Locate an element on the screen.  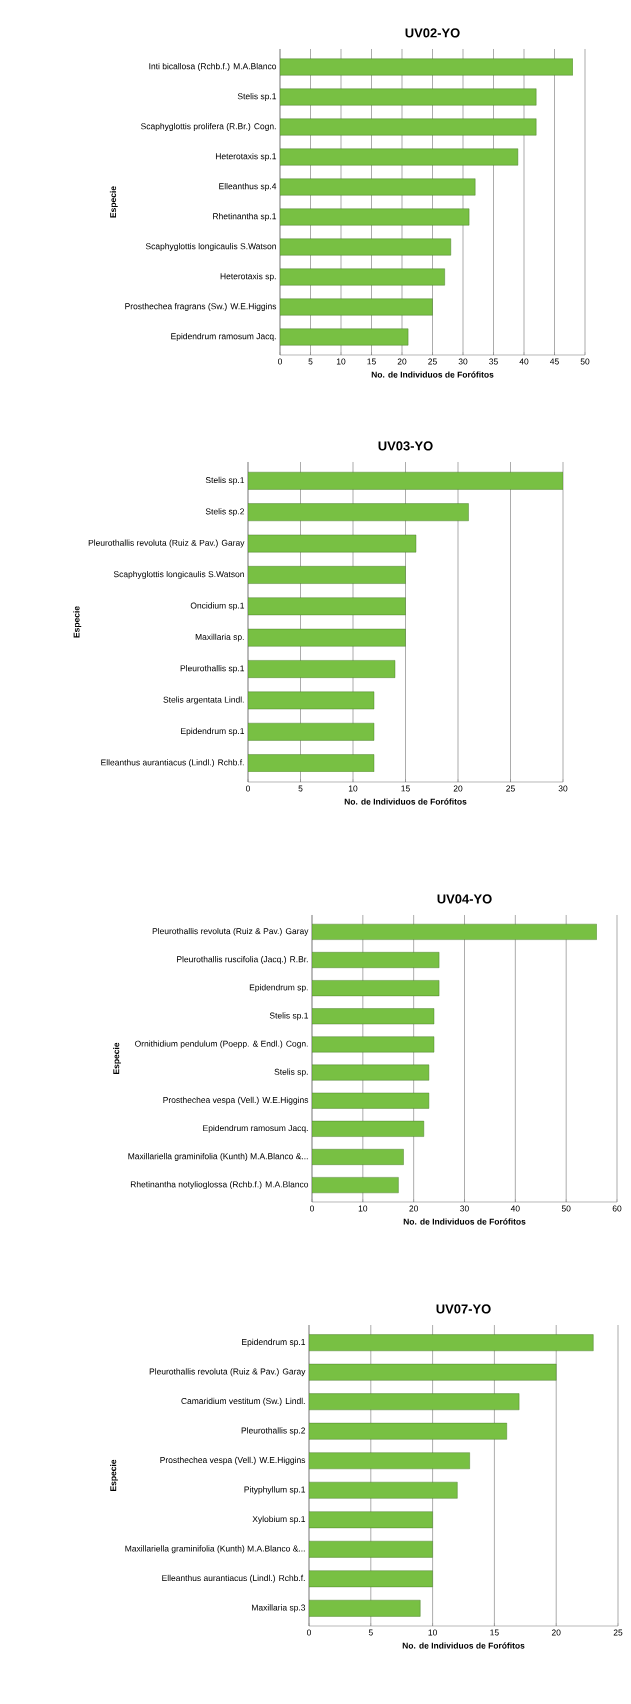
y-tick-label: Oncidium sp.1 is located at coordinates (217, 606).